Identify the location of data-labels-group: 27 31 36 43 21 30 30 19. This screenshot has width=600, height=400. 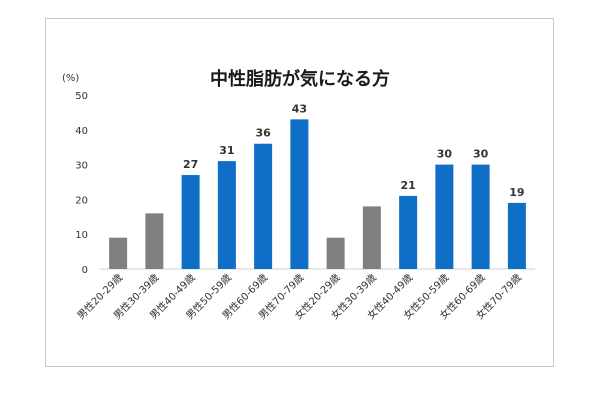
(354, 150).